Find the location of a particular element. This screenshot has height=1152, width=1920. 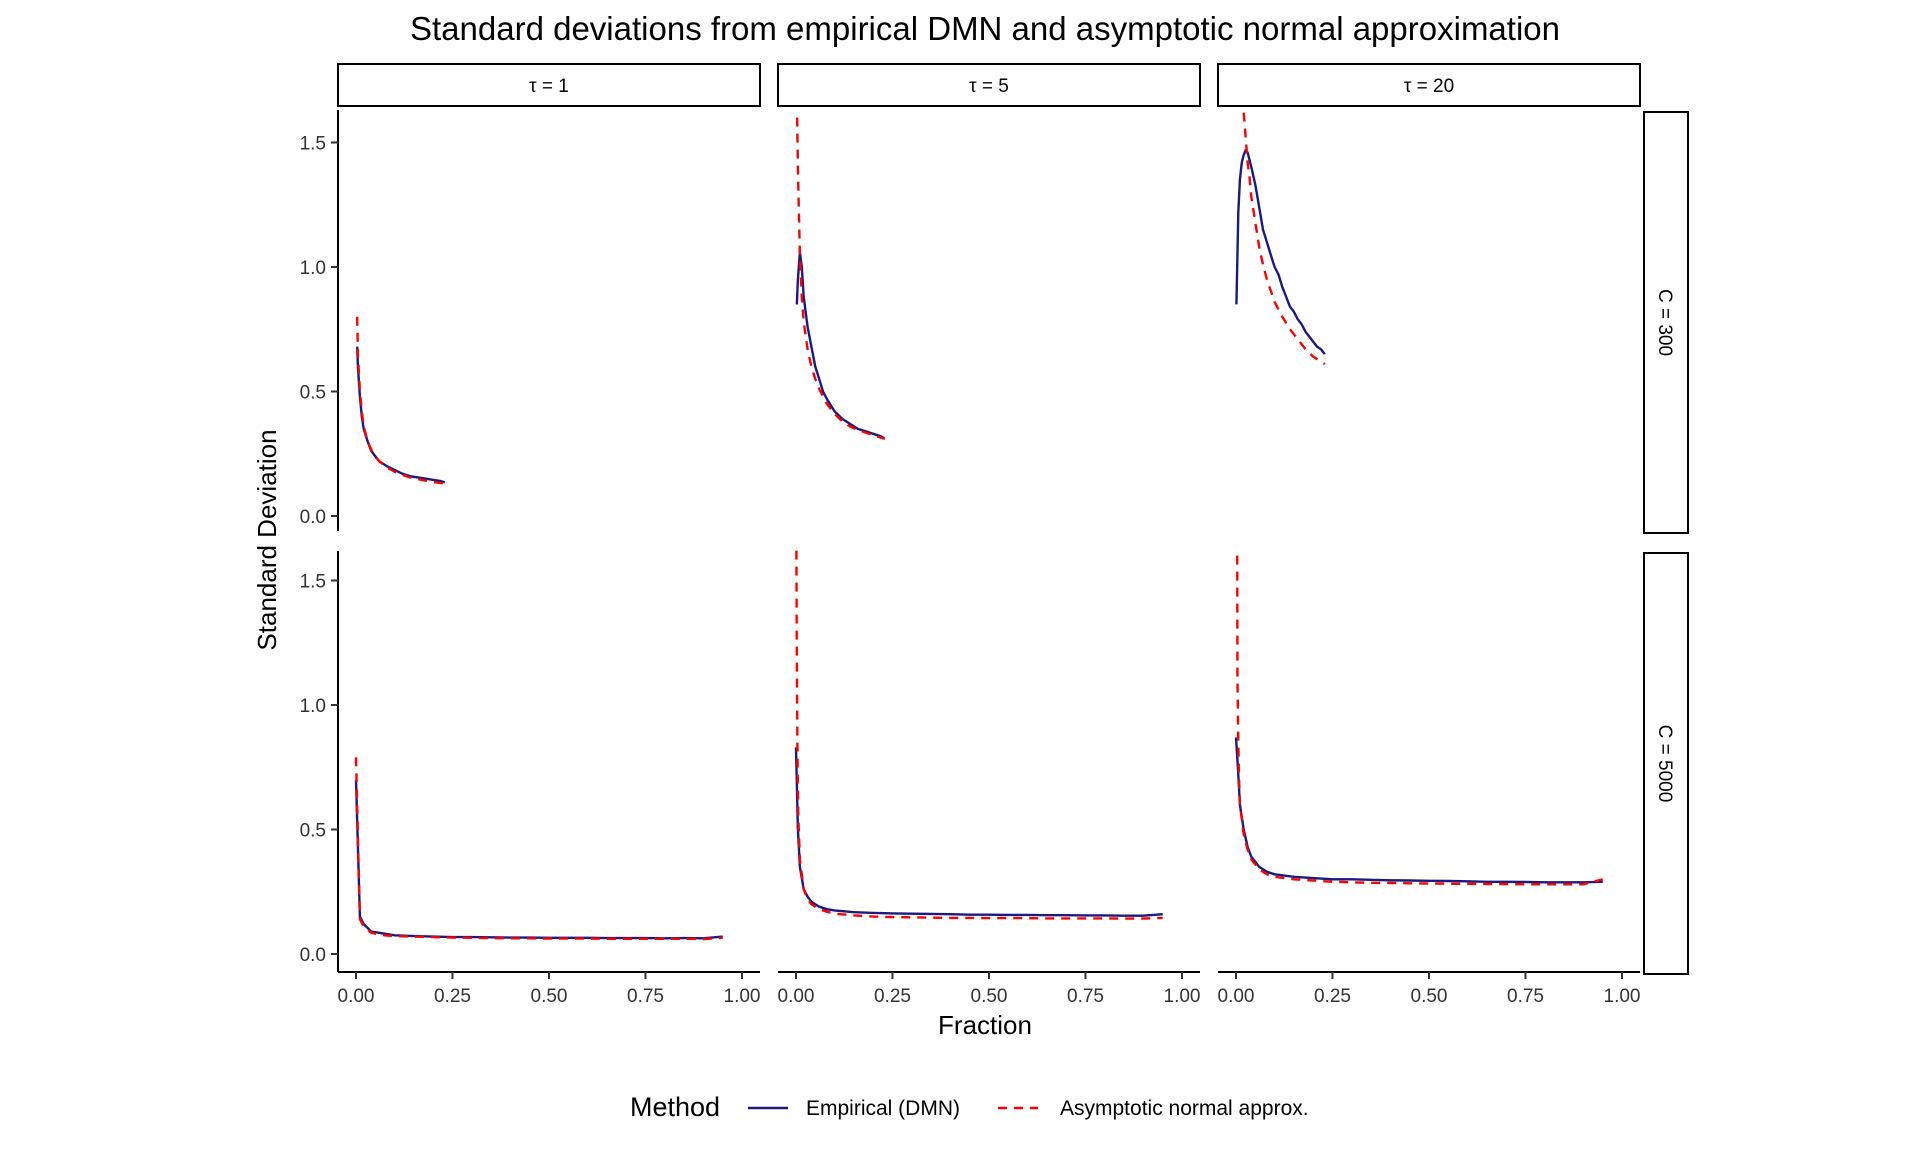

legend-label: Empirical (DMN) is located at coordinates (883, 1108).